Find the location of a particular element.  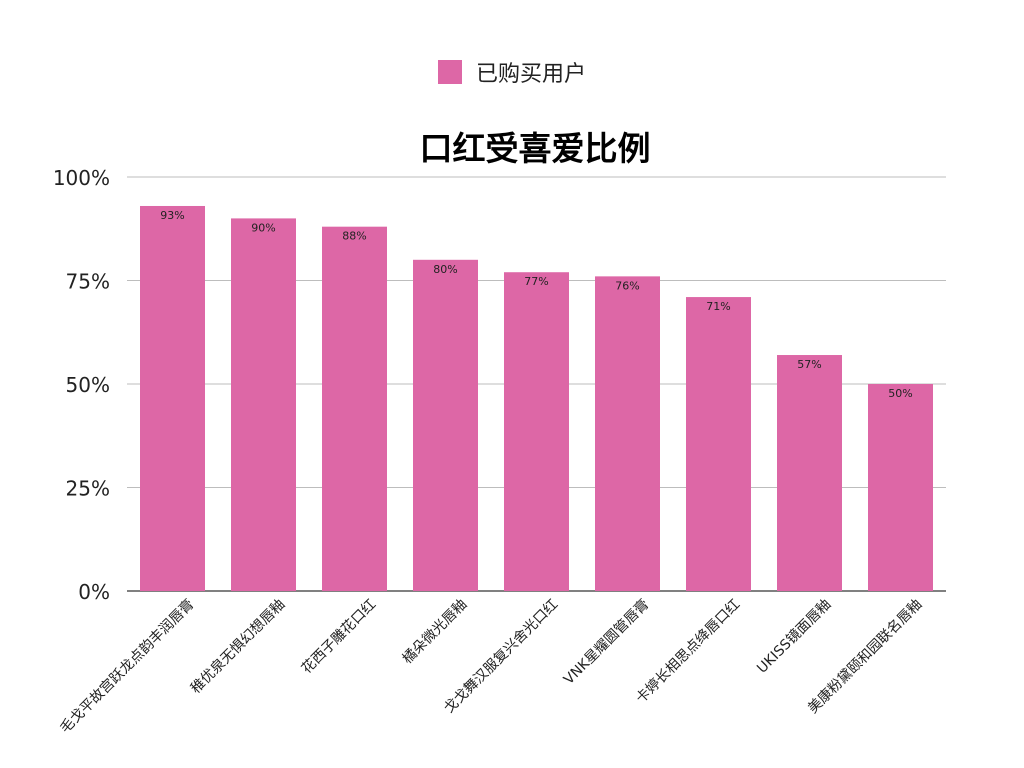

y-tick-label: 100% is located at coordinates (81, 178).